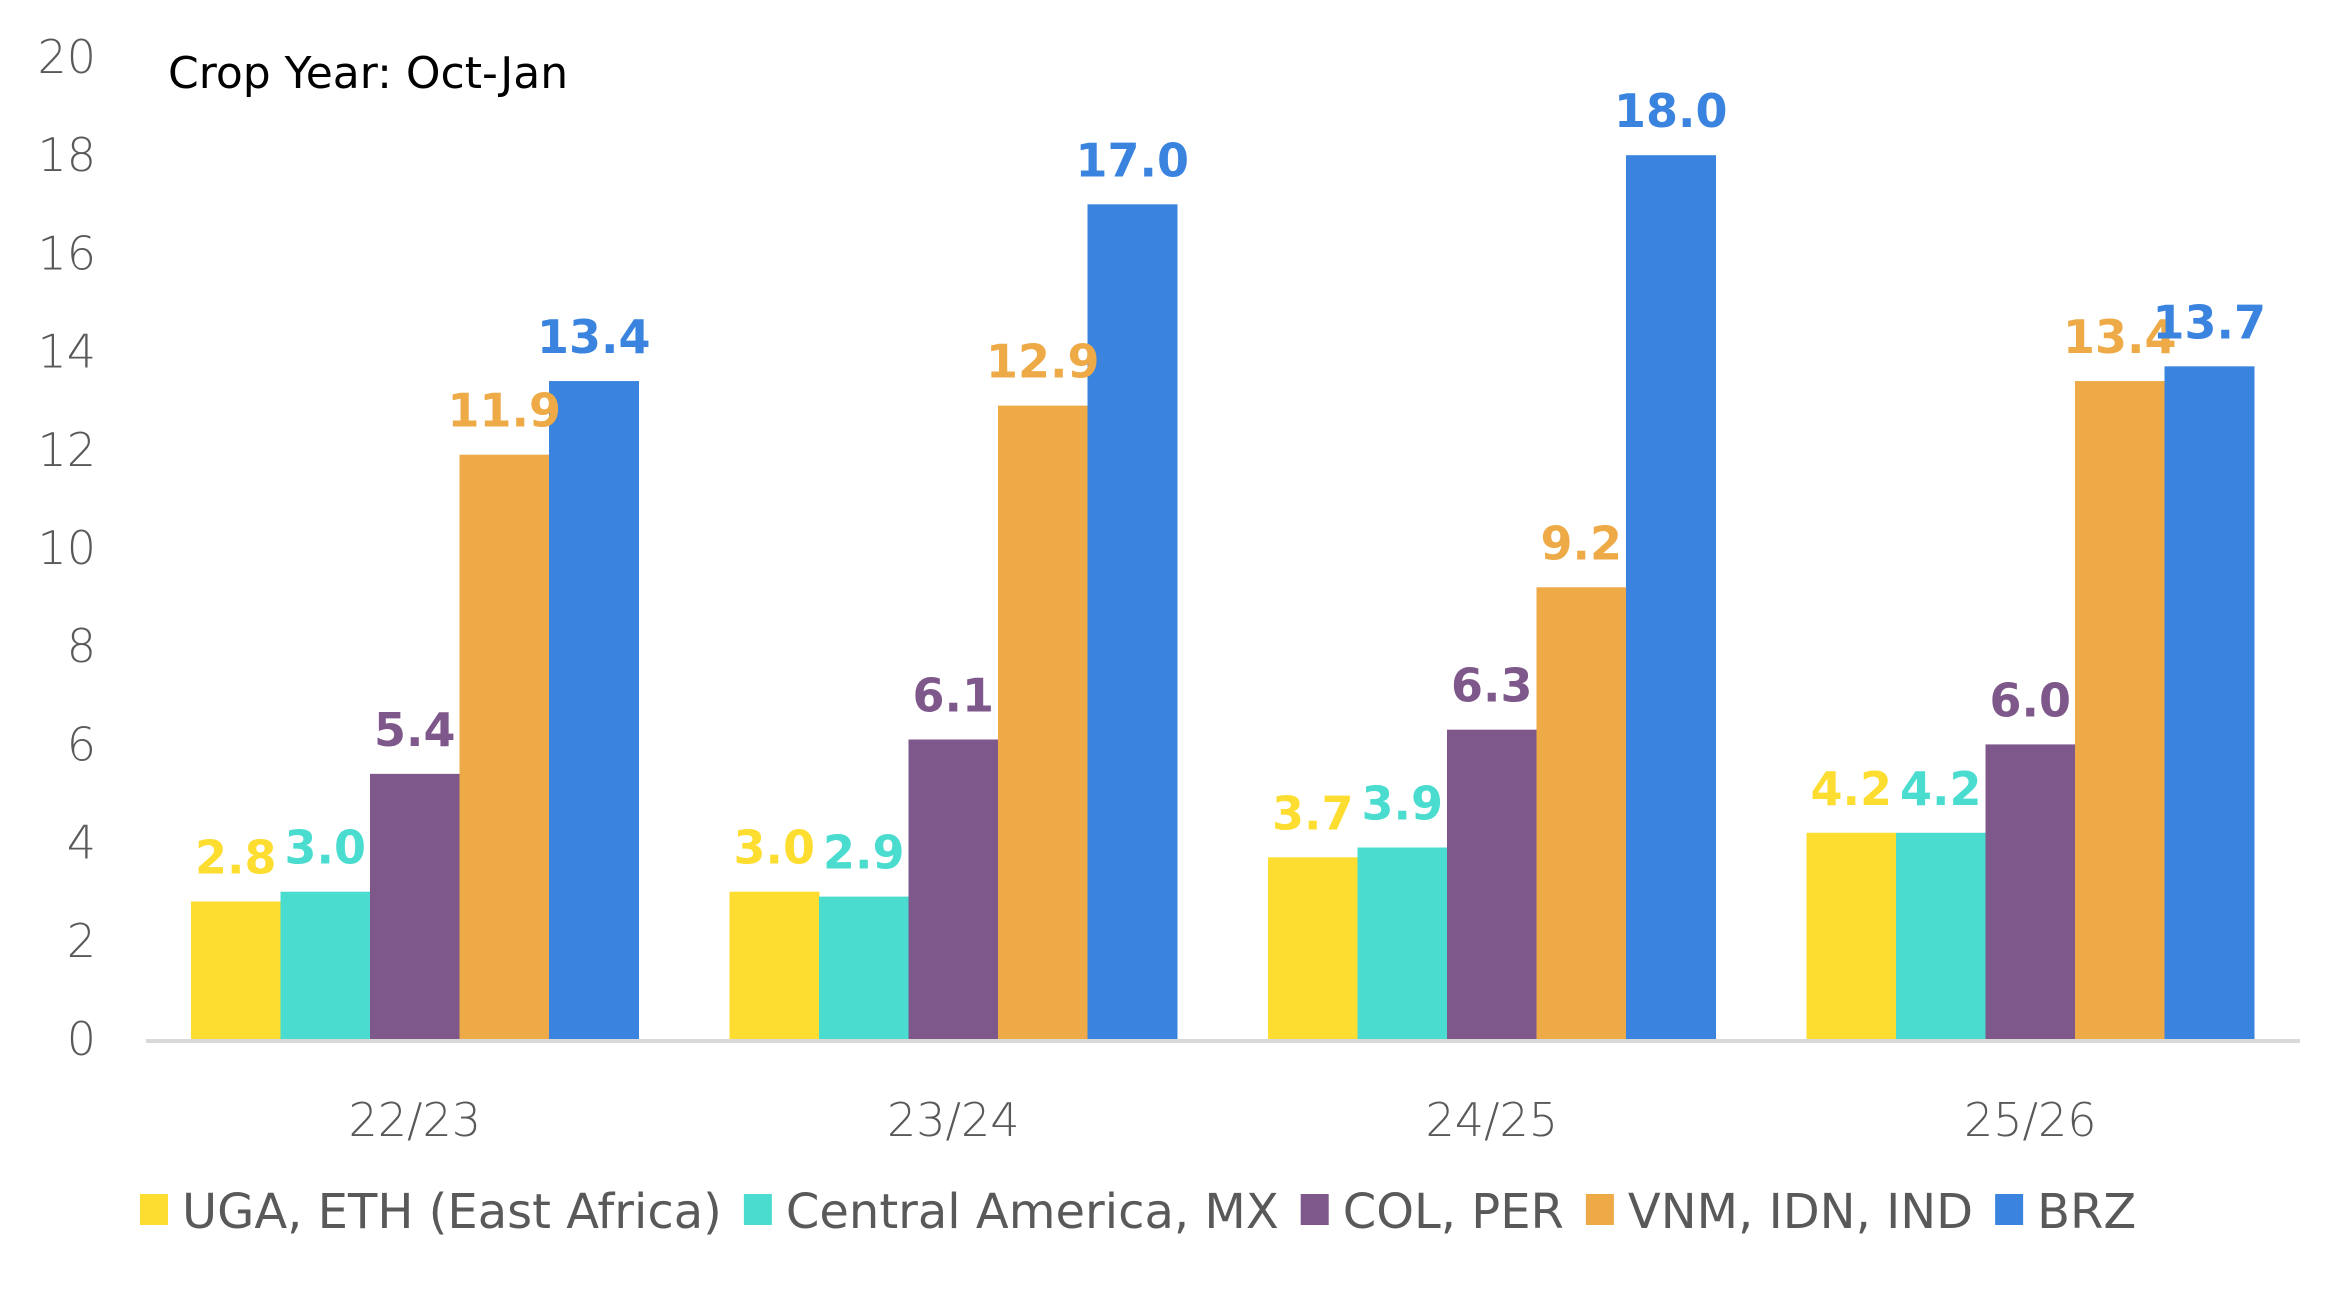 This screenshot has width=2340, height=1299. Describe the element at coordinates (505, 411) in the screenshot. I see `data-label: 11.9` at that location.